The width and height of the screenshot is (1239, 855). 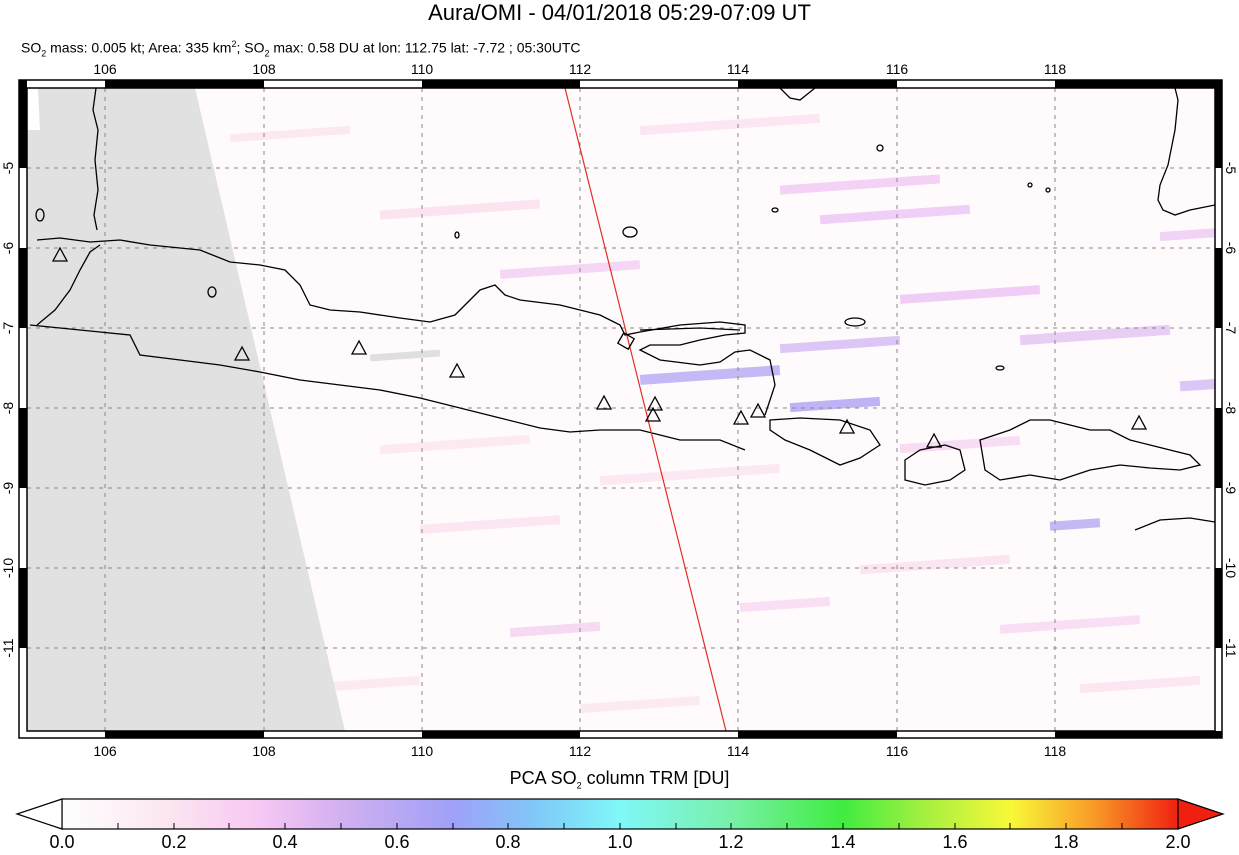 What do you see at coordinates (8, 488) in the screenshot?
I see `lat-tick-left: -9` at bounding box center [8, 488].